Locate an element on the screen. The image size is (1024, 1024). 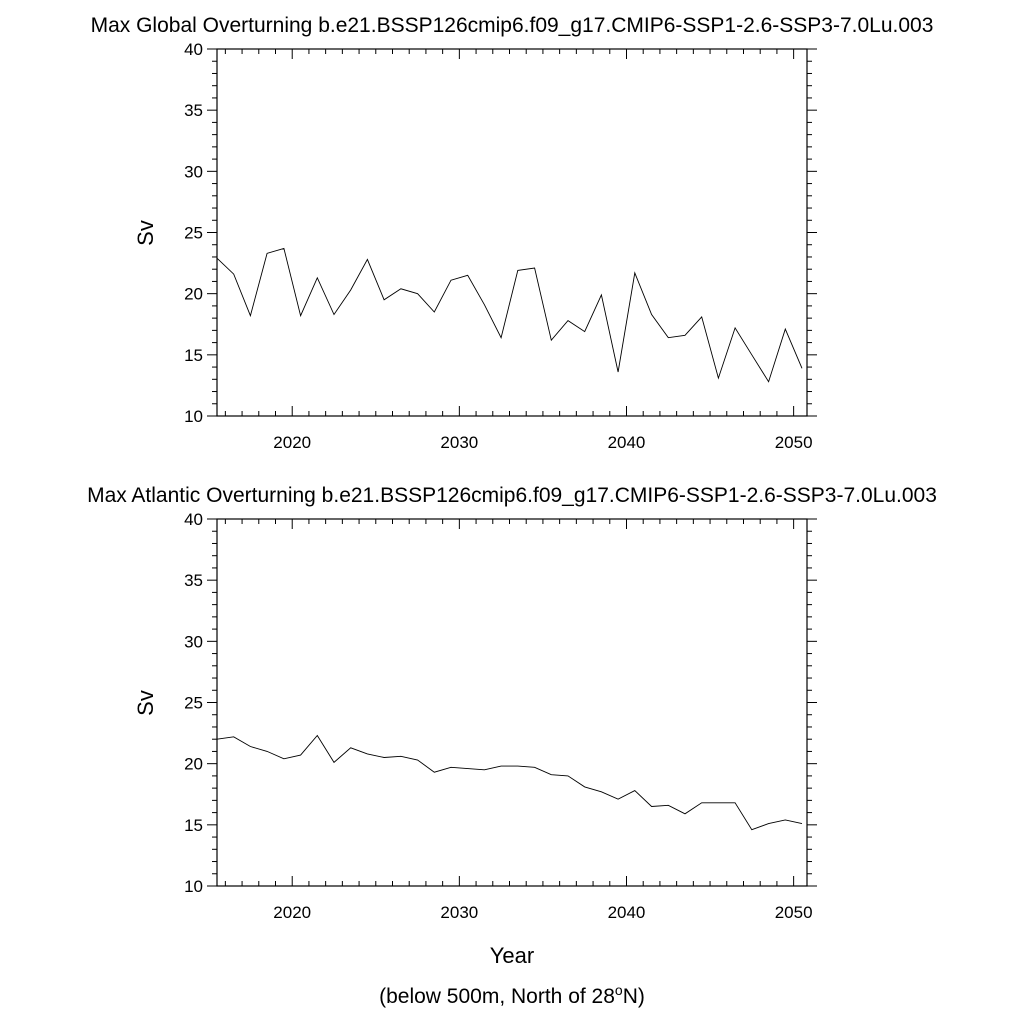
degree-superscript: o is located at coordinates (619, 990).